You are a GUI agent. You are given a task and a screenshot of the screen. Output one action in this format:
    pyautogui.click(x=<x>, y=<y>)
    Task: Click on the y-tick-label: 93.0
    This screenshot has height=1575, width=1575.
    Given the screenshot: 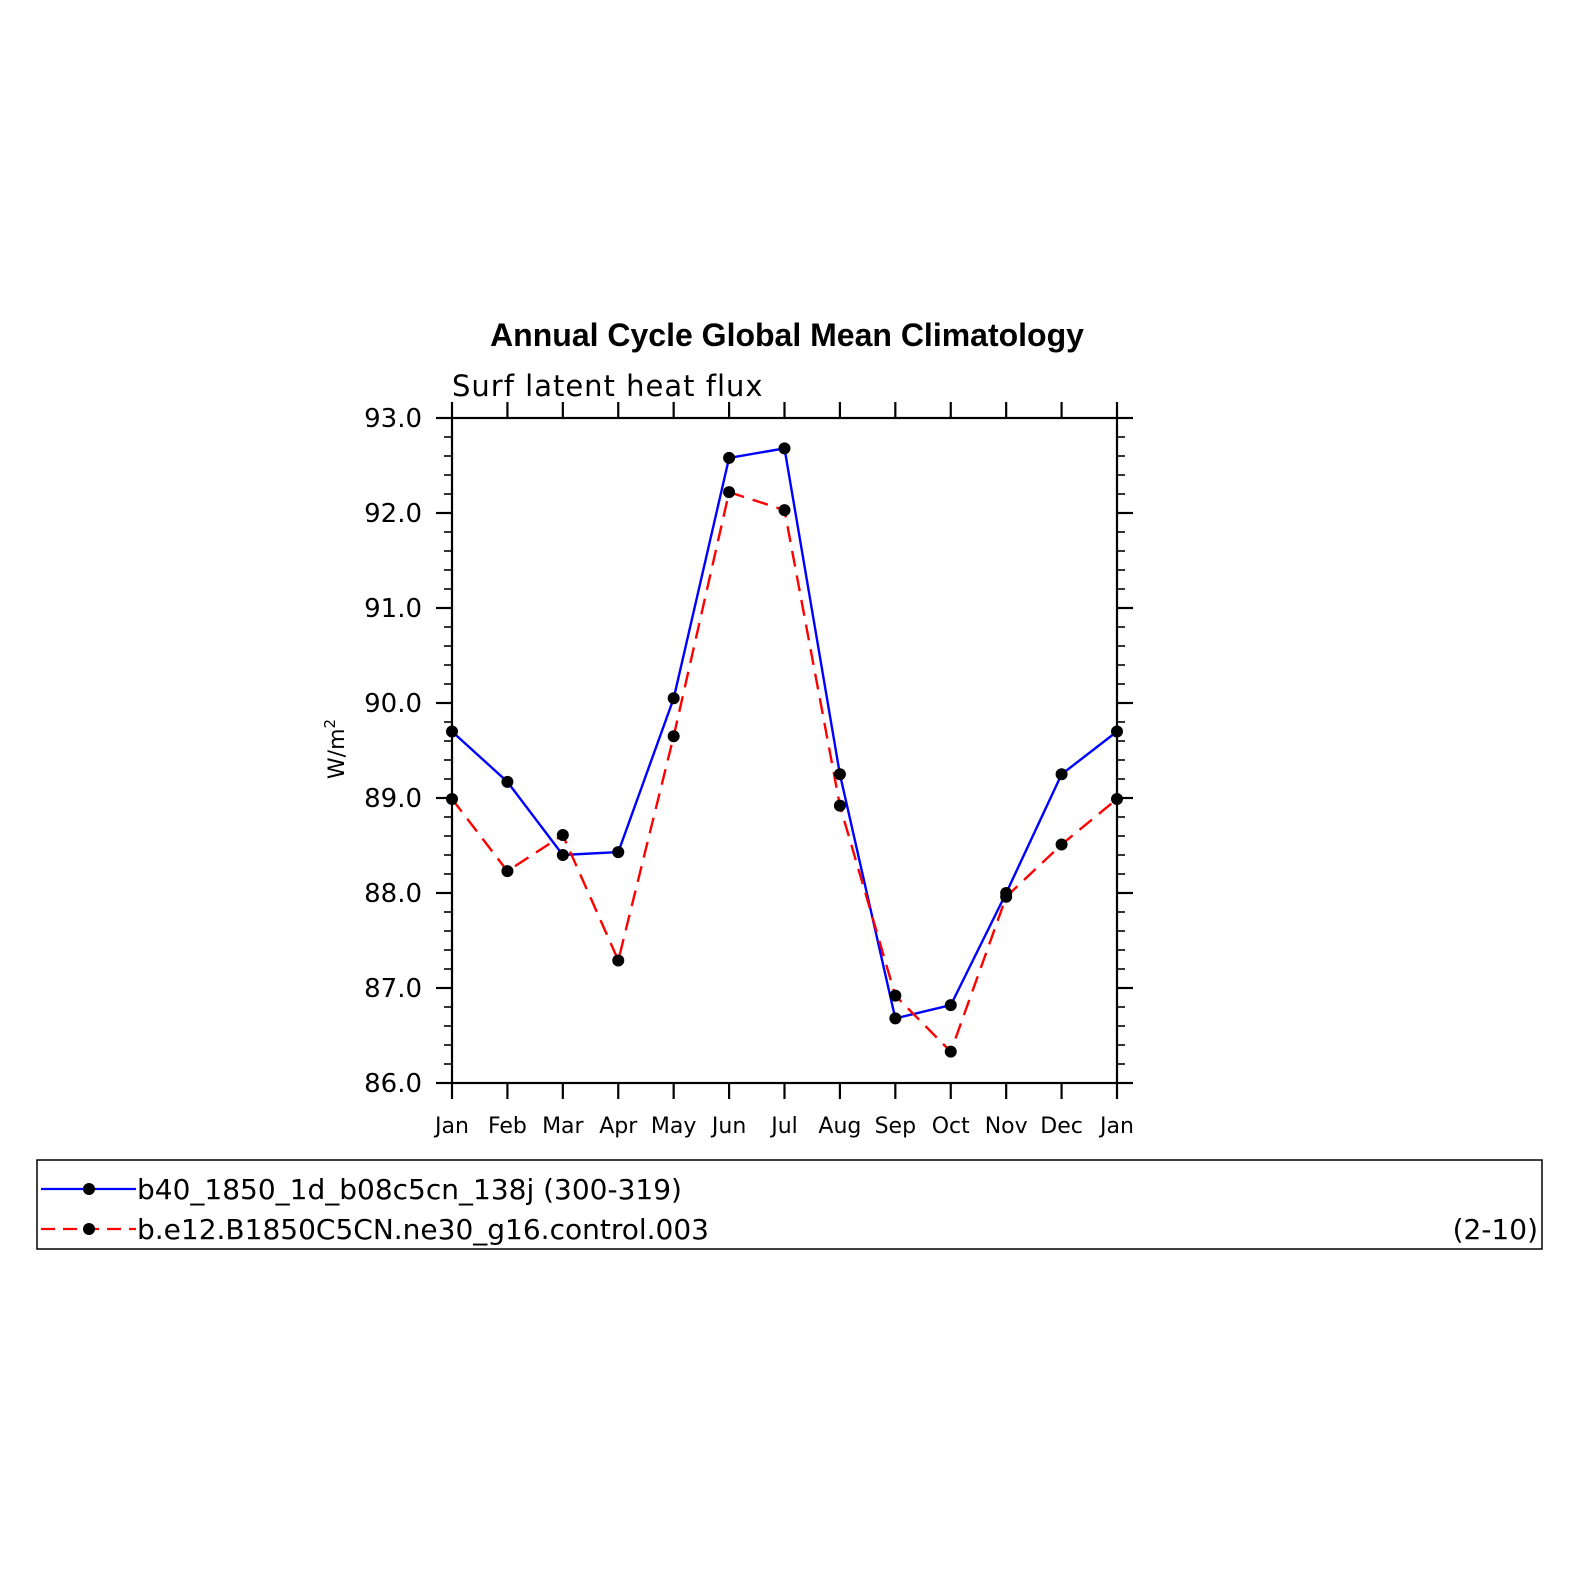 What is the action you would take?
    pyautogui.click(x=393, y=419)
    